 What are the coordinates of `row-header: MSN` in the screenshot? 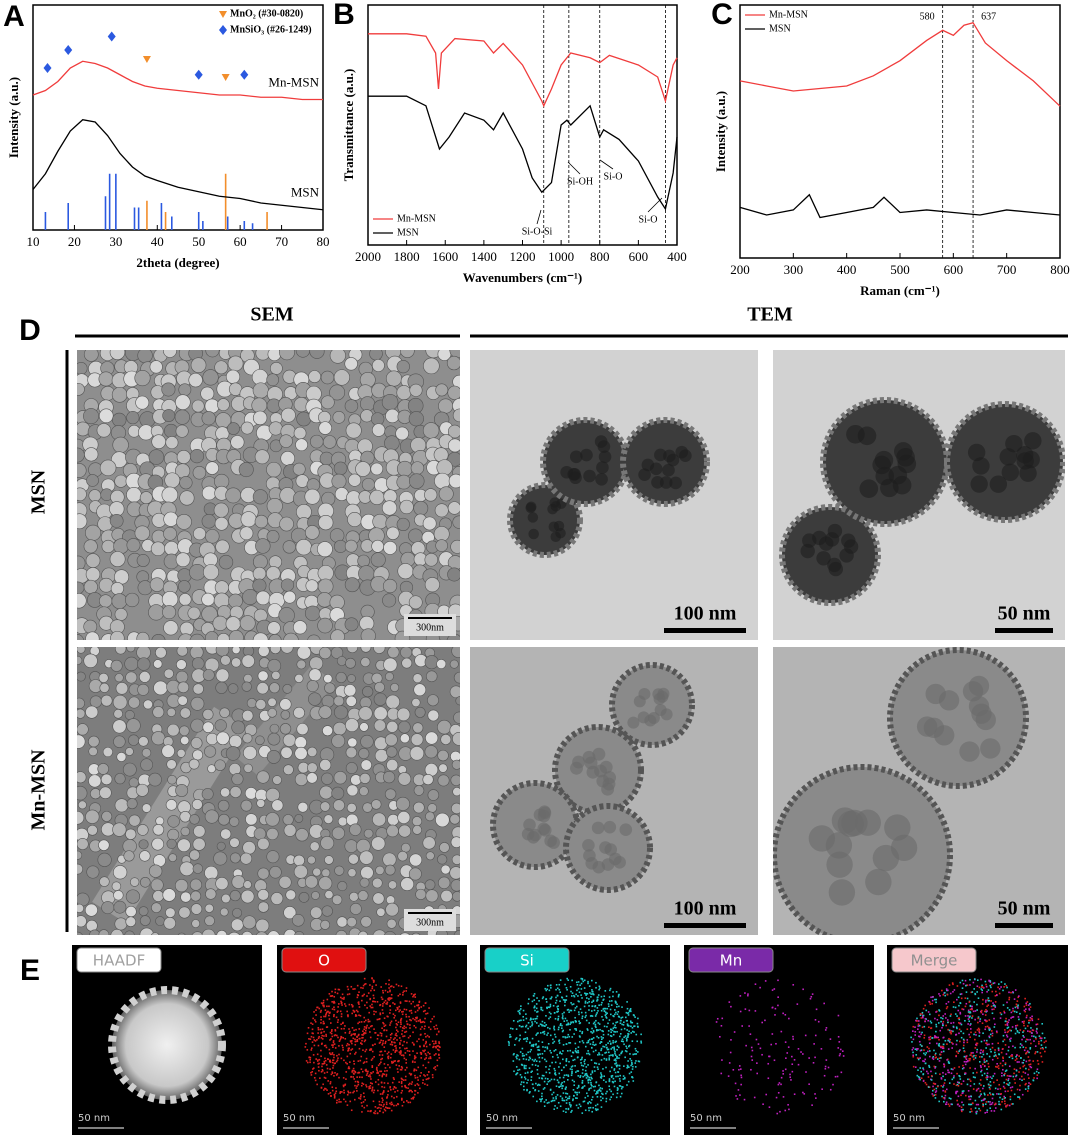 It's located at (39, 491).